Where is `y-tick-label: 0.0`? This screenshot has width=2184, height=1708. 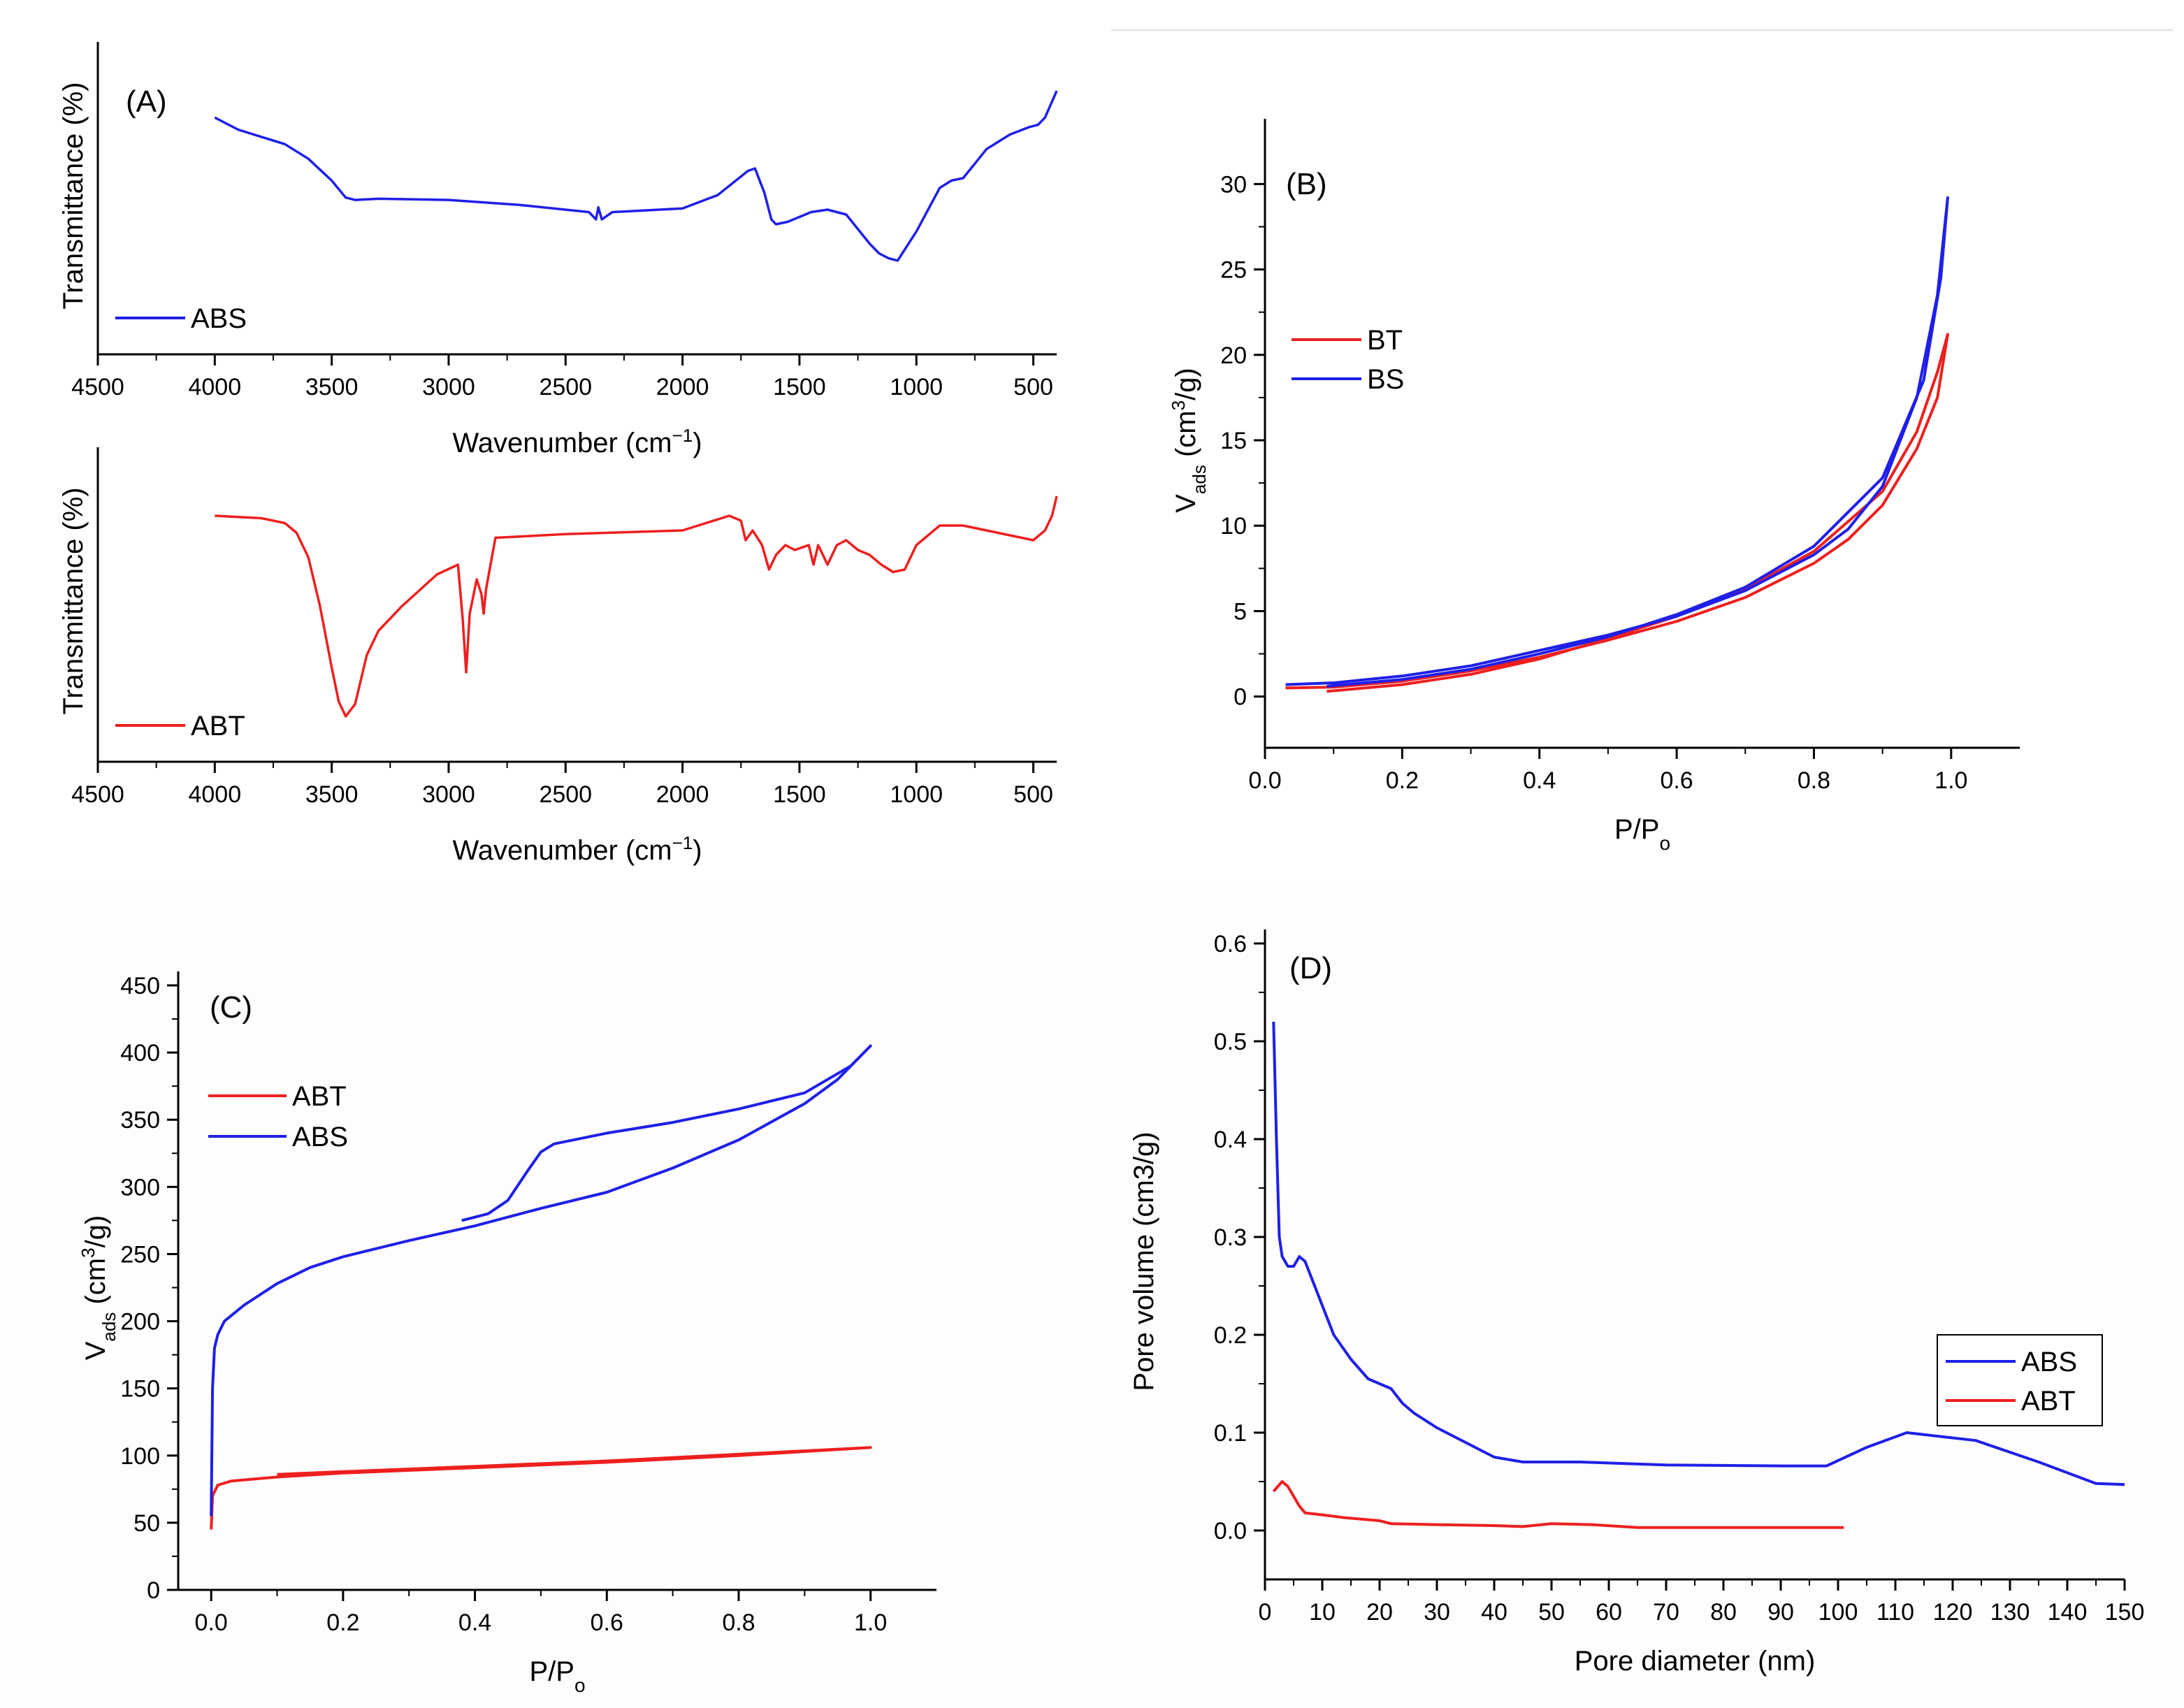
y-tick-label: 0.0 is located at coordinates (1230, 1531).